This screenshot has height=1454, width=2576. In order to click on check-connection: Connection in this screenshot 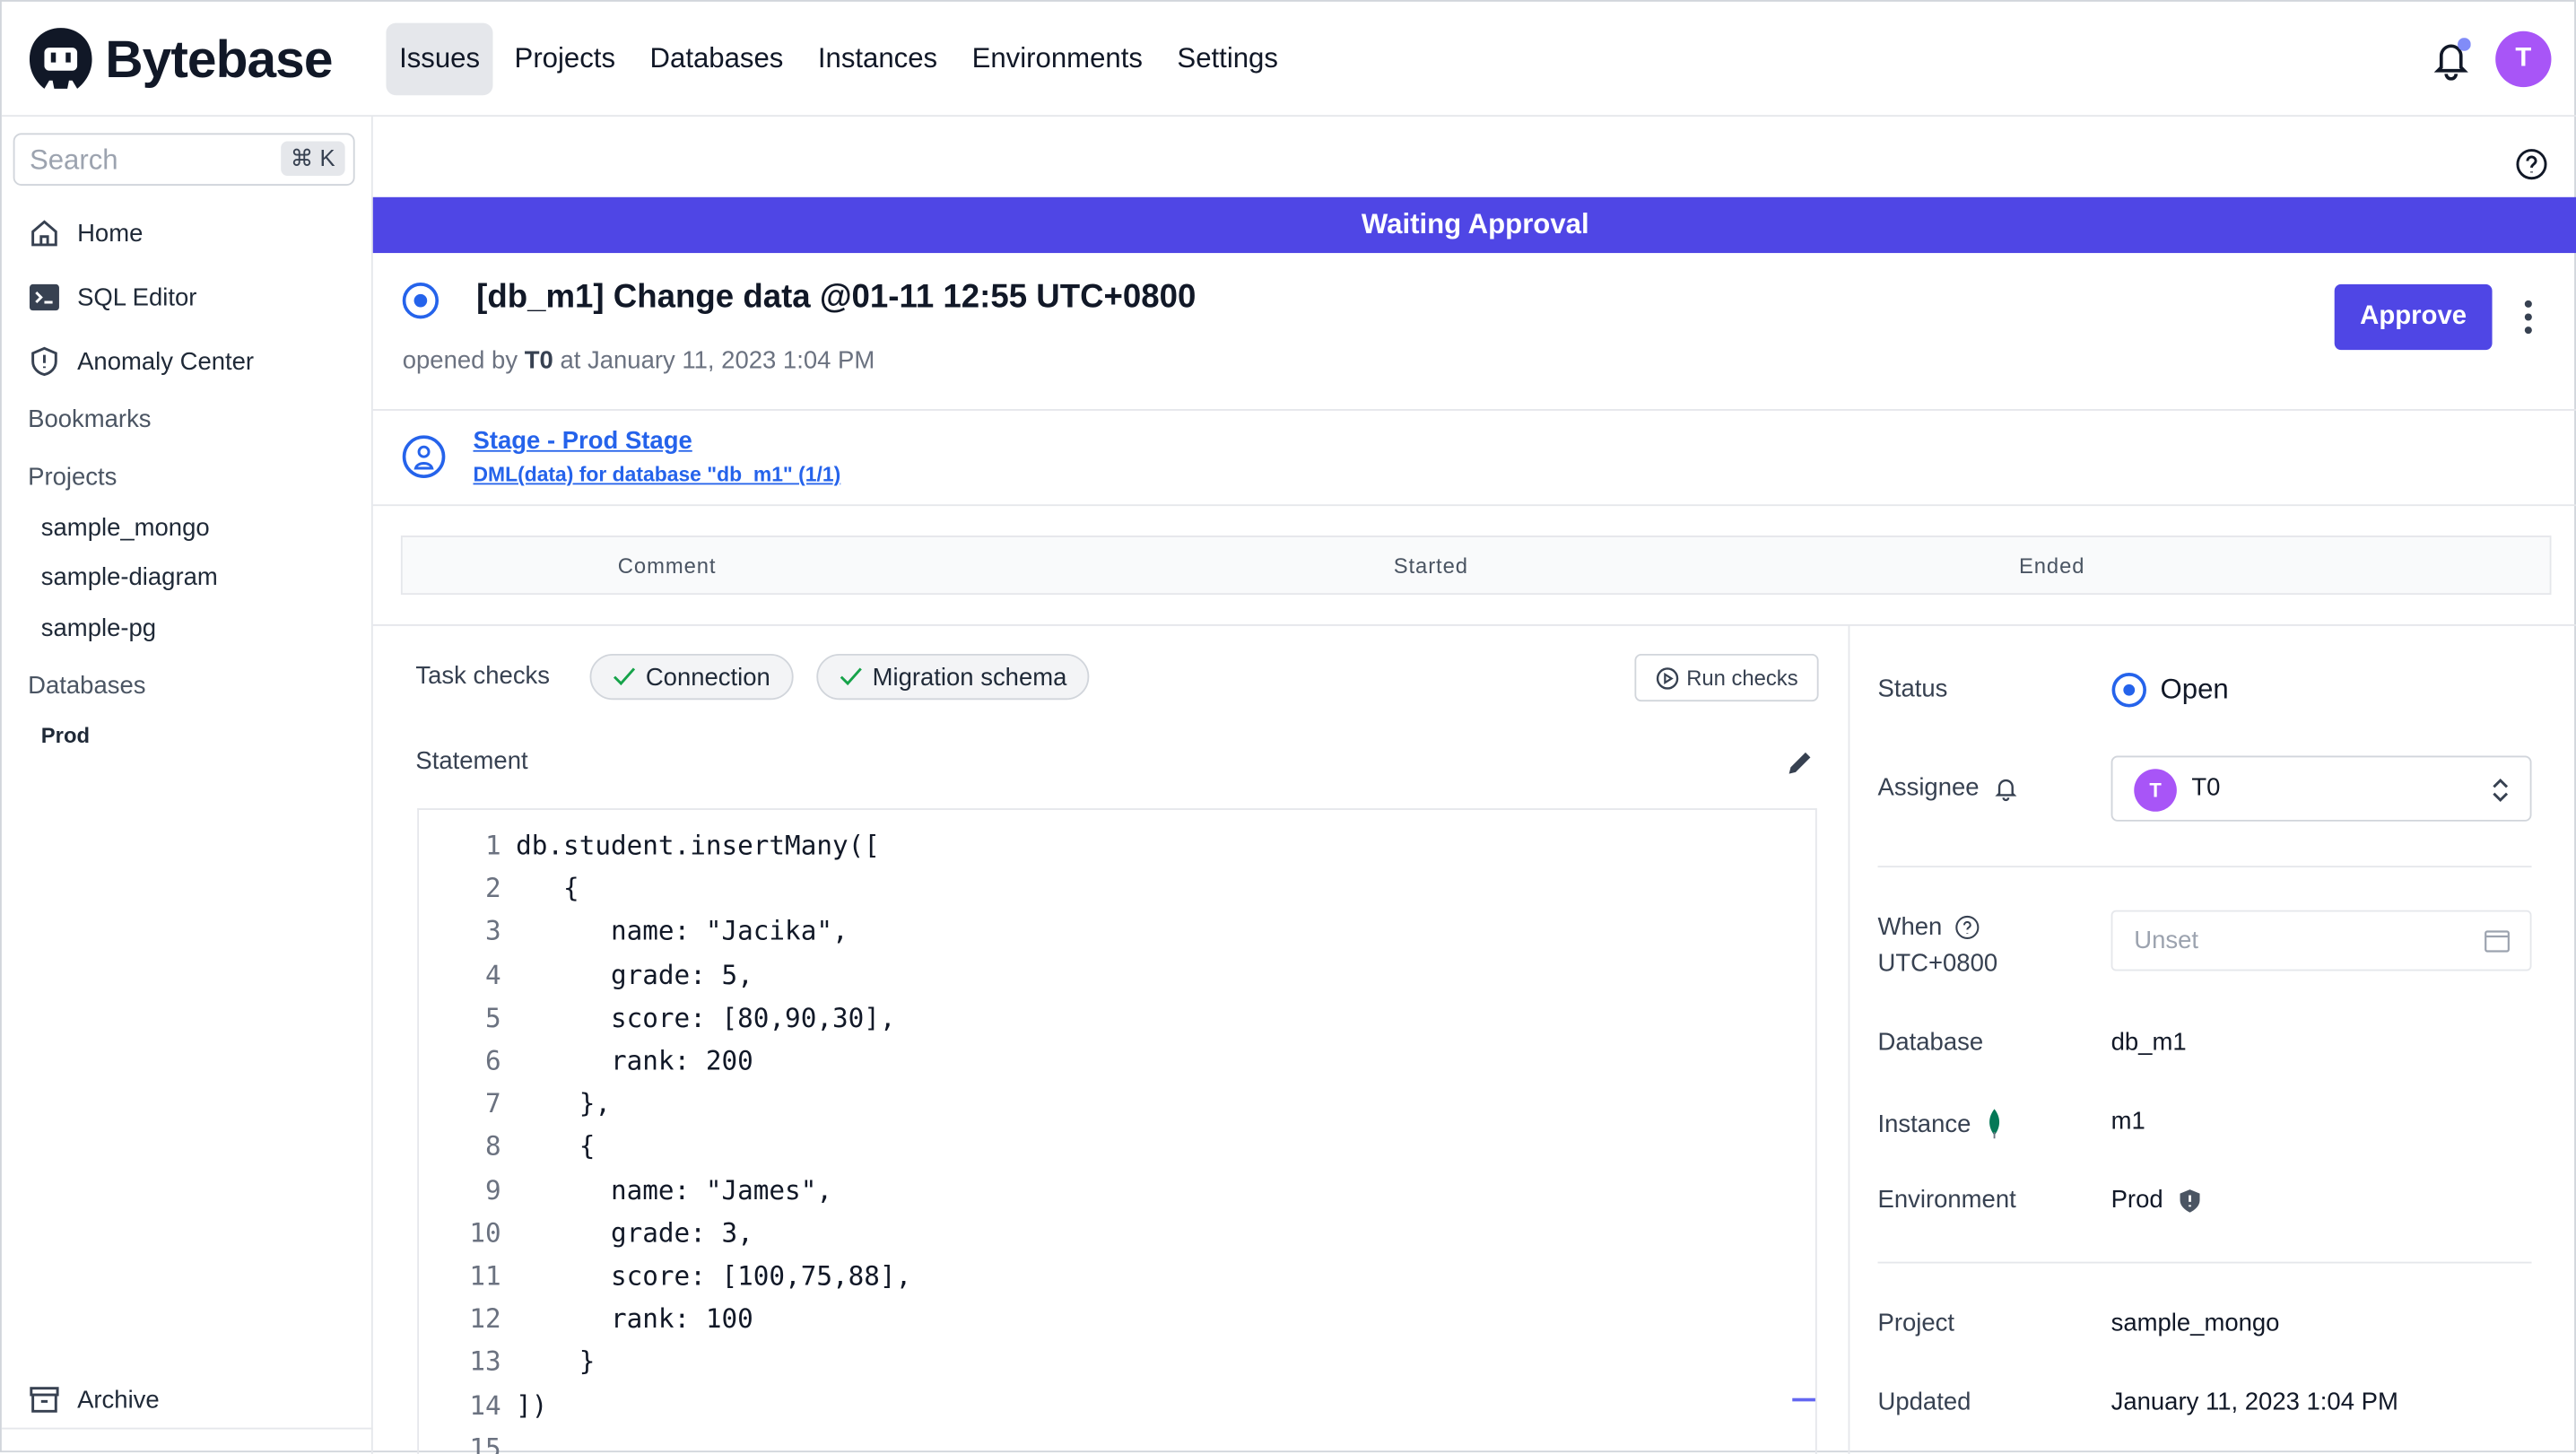, I will do `click(691, 677)`.